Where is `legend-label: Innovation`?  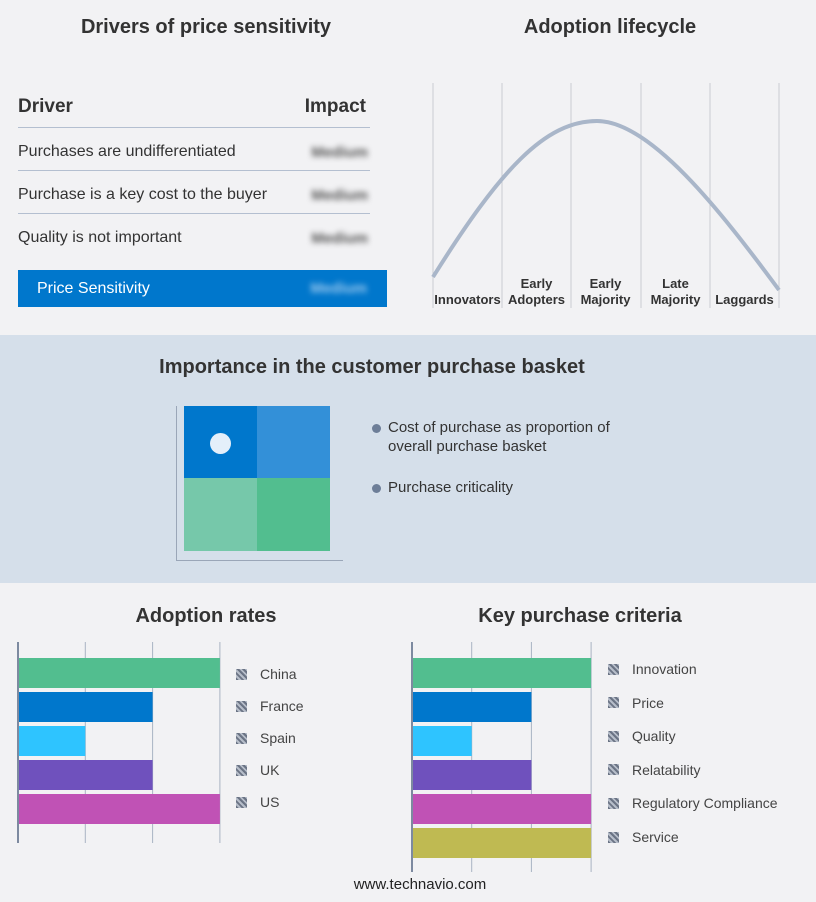 legend-label: Innovation is located at coordinates (664, 669).